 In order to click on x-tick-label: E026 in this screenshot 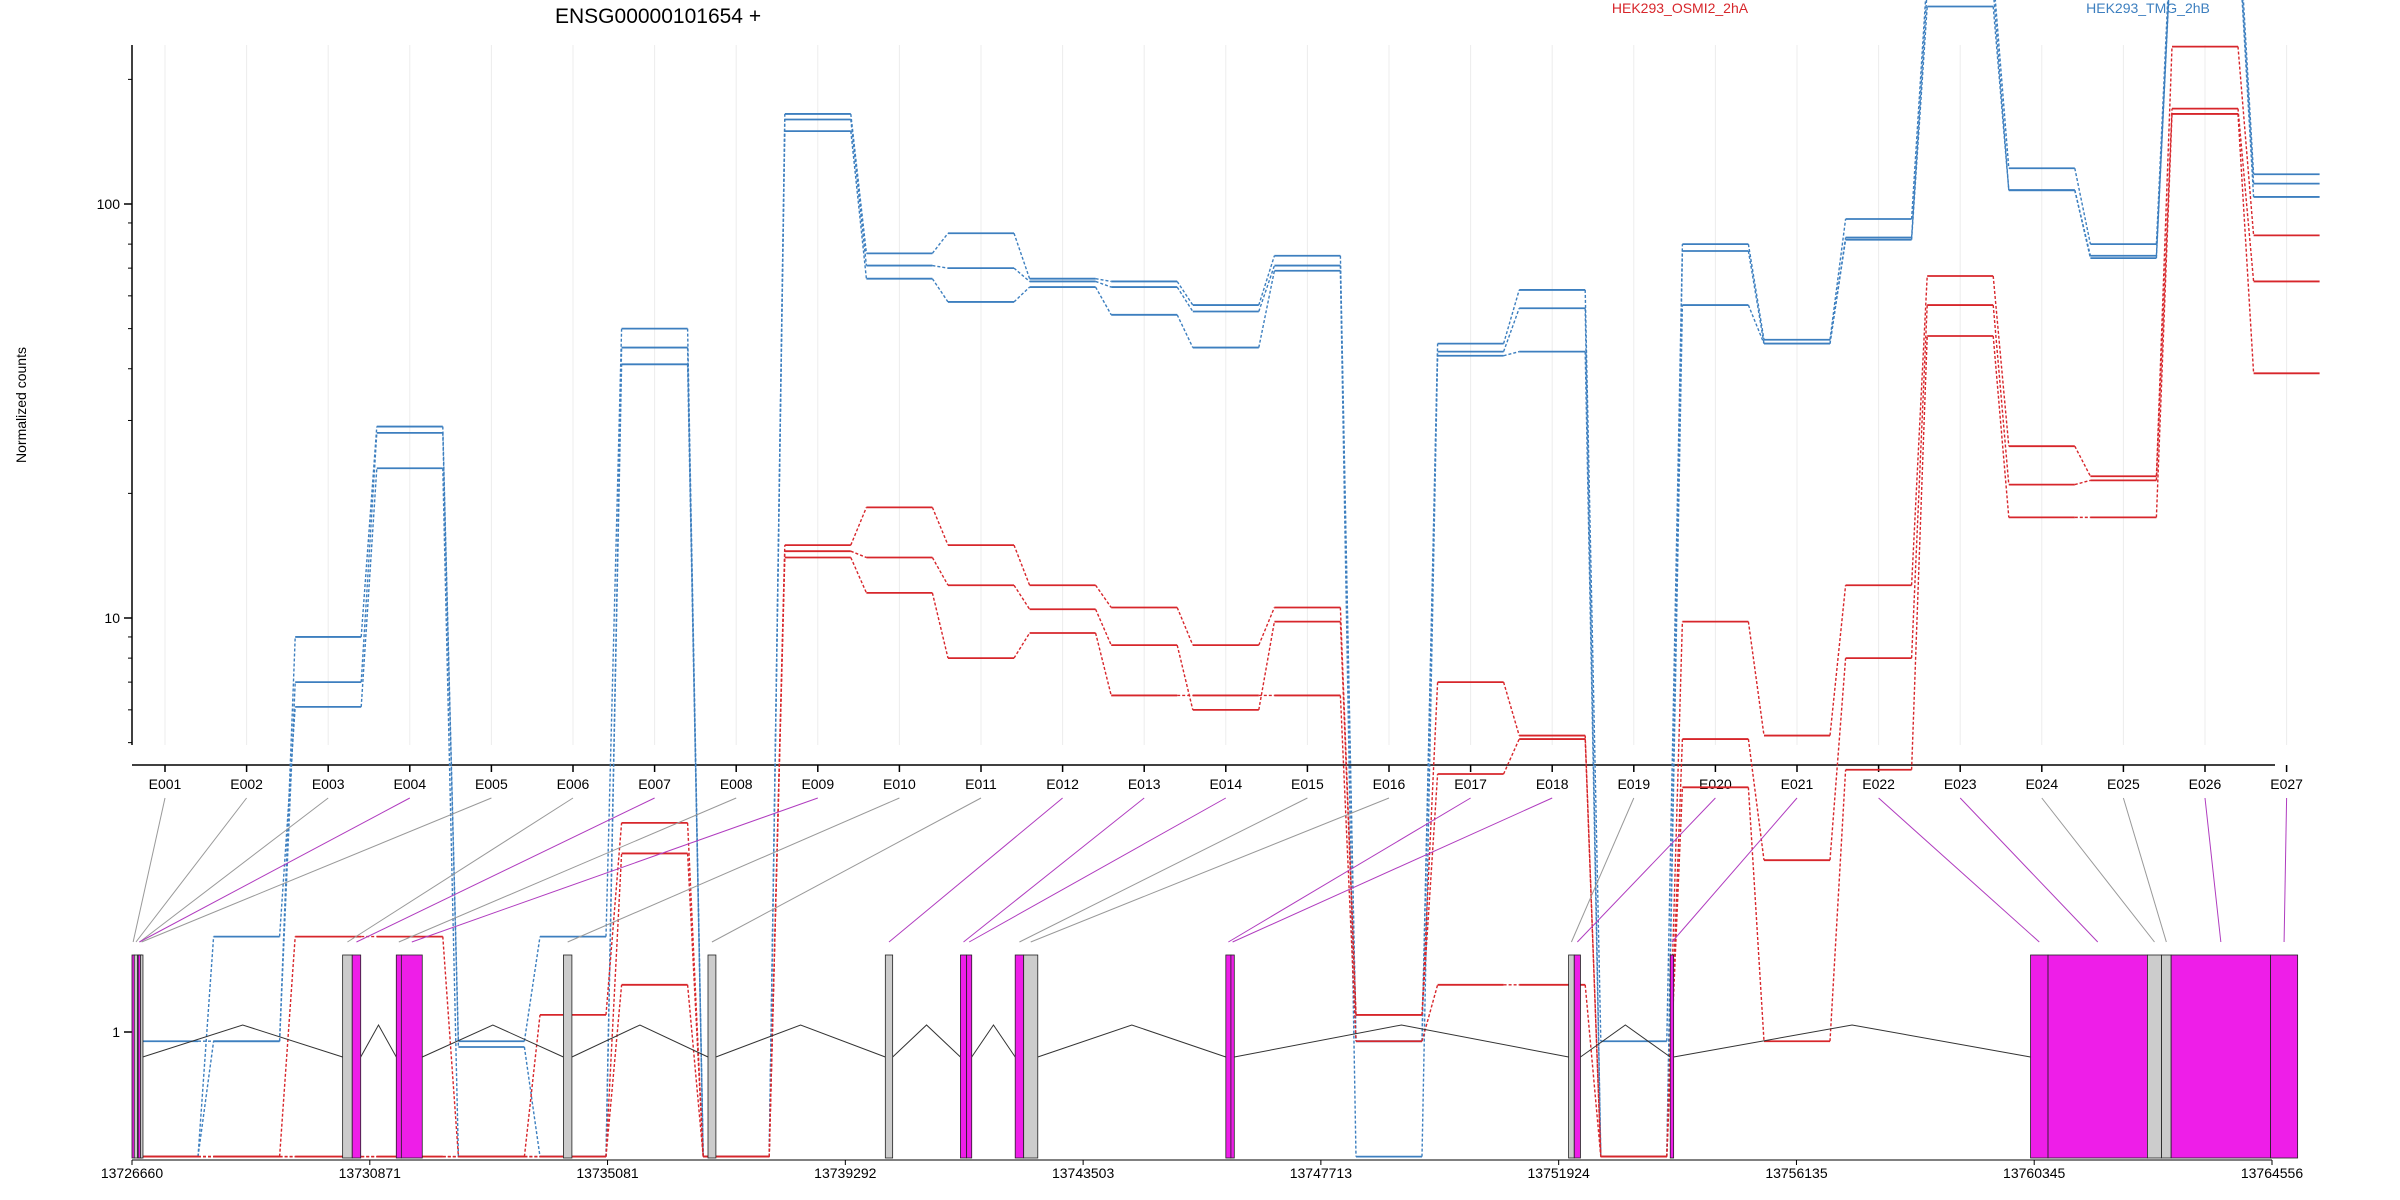, I will do `click(2205, 784)`.